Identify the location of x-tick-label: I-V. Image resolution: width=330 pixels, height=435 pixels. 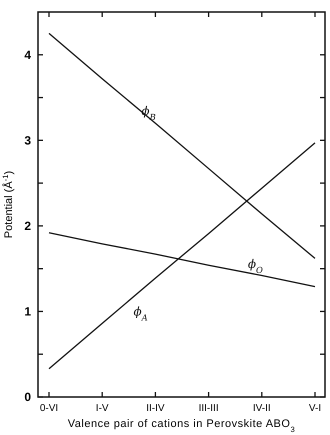
(102, 408).